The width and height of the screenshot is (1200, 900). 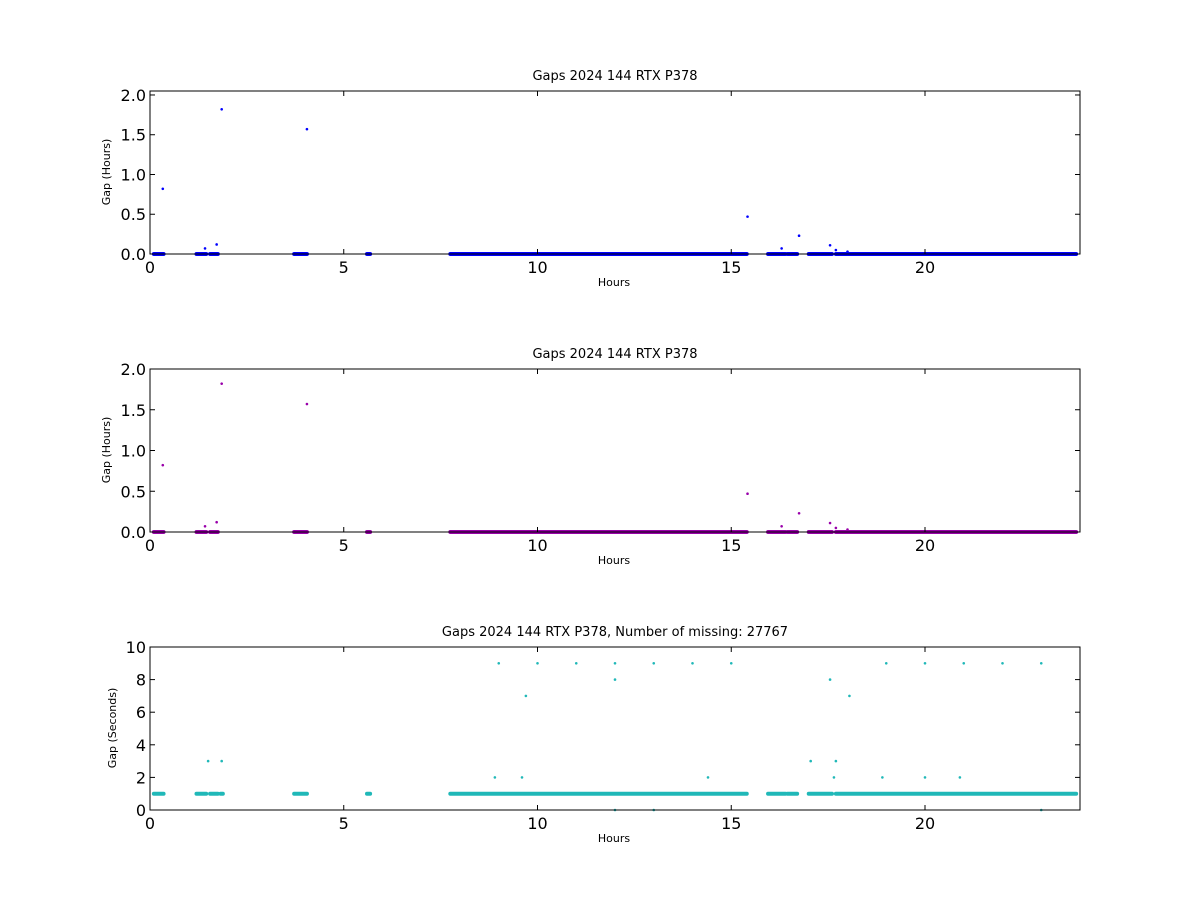 I want to click on y-tick-label: 4, so click(x=141, y=745).